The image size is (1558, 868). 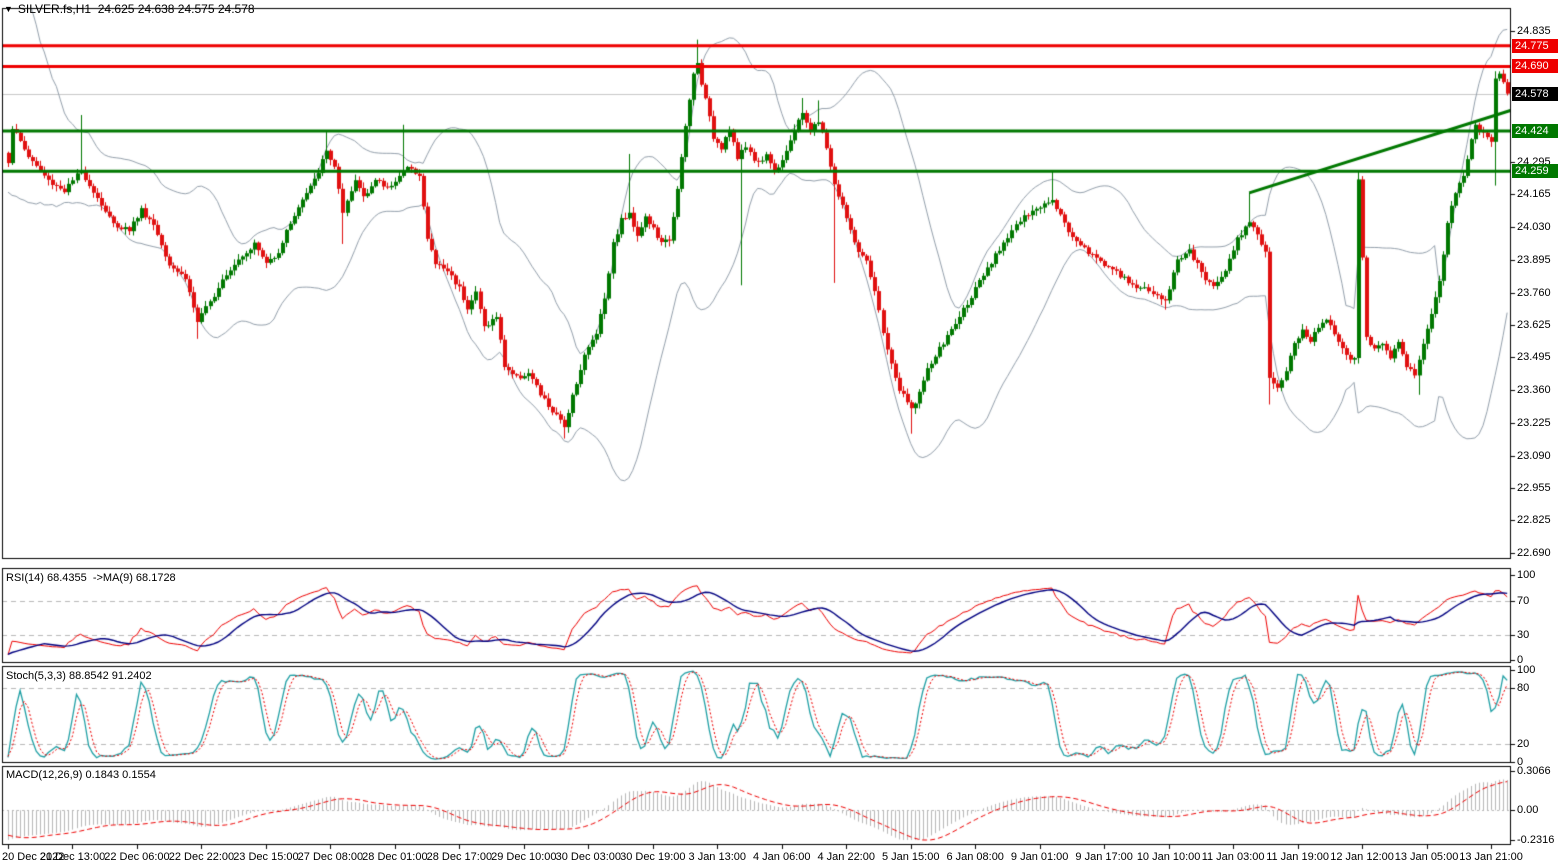 What do you see at coordinates (1534, 422) in the screenshot?
I see `price-axis-label: 23.225` at bounding box center [1534, 422].